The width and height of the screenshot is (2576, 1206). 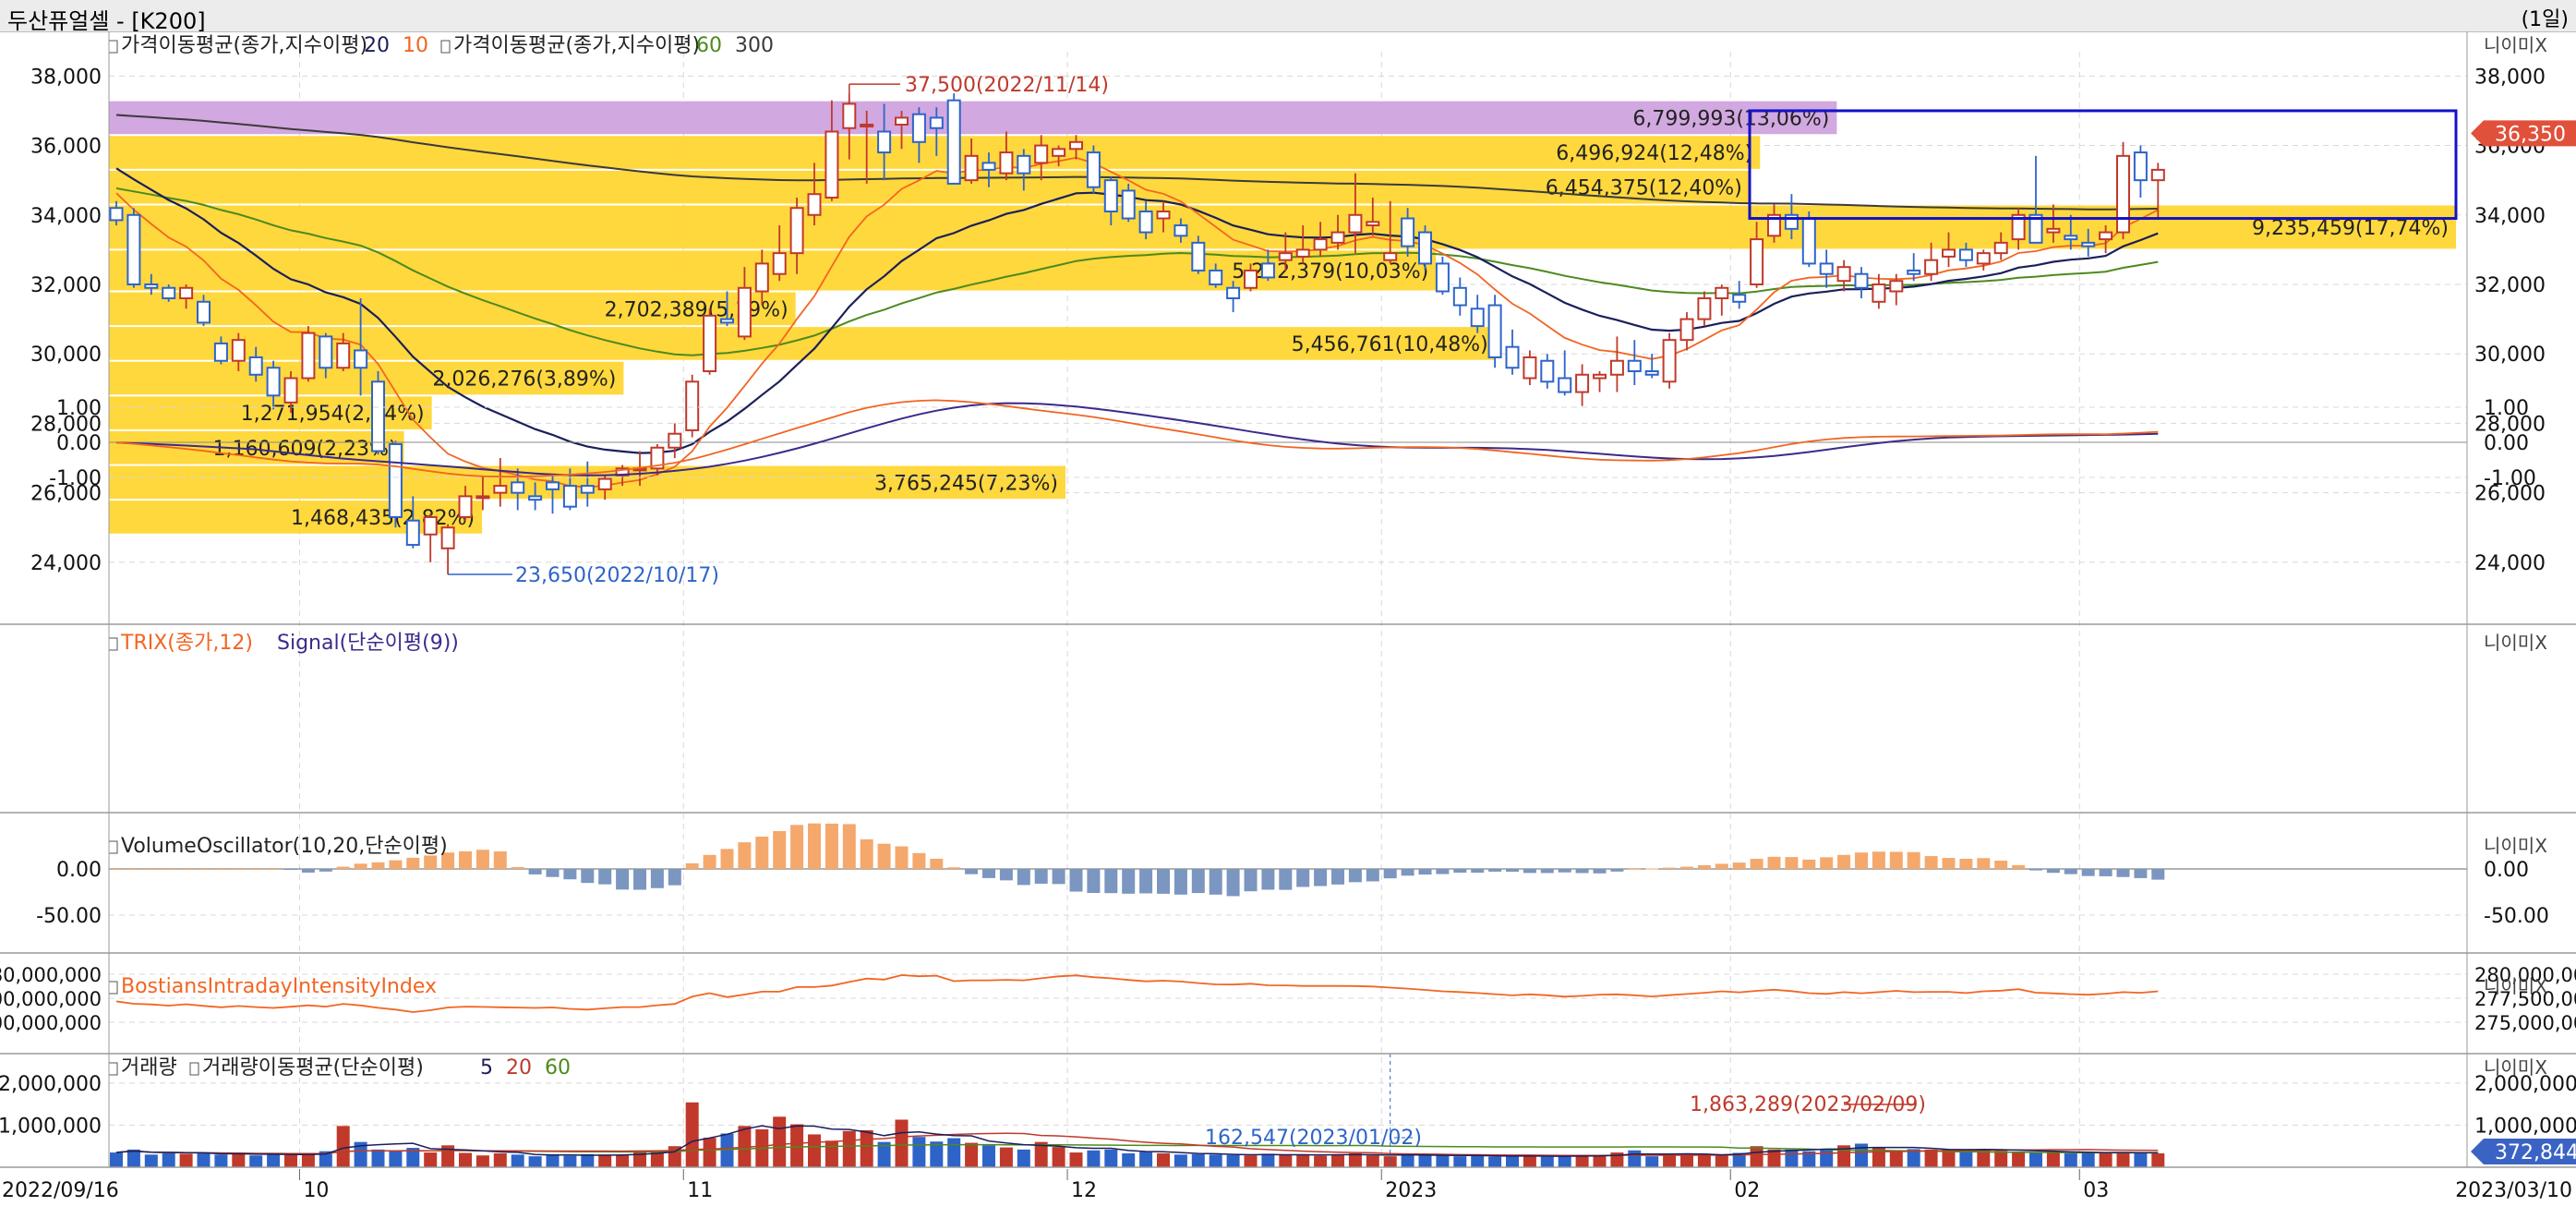 I want to click on price-tick-right: 38,000, so click(x=2510, y=77).